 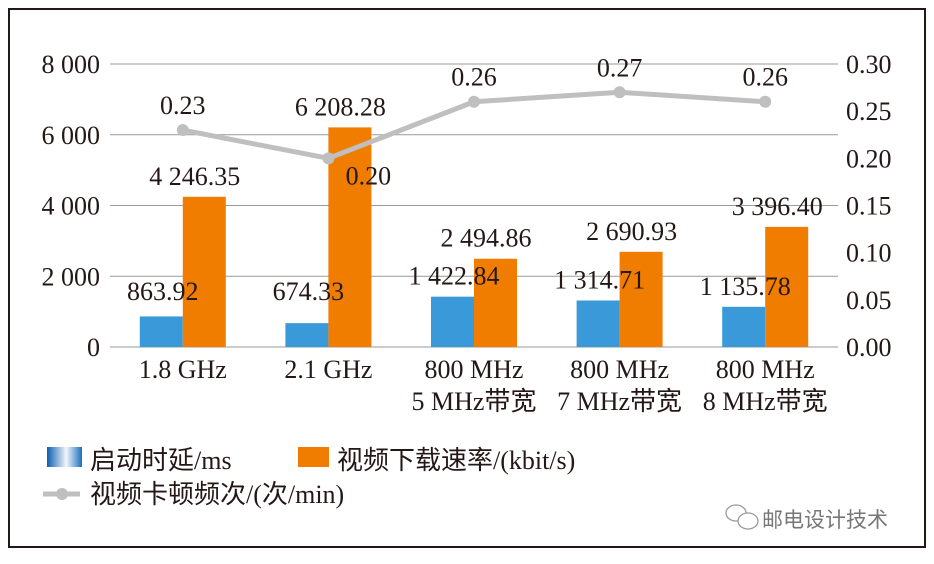 I want to click on data-label-startup-delay: 863.92, so click(x=163, y=291).